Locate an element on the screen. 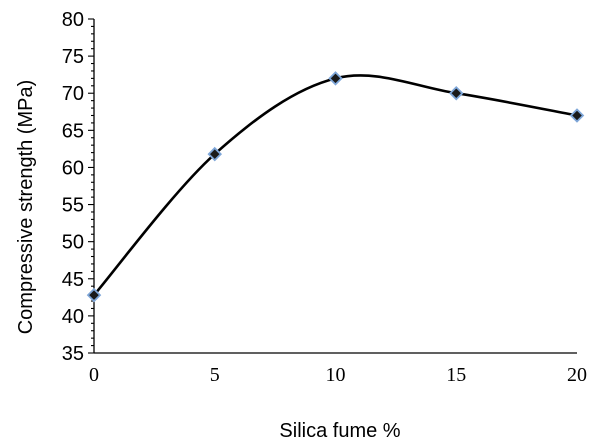  y-tick-label: 80 is located at coordinates (73, 20).